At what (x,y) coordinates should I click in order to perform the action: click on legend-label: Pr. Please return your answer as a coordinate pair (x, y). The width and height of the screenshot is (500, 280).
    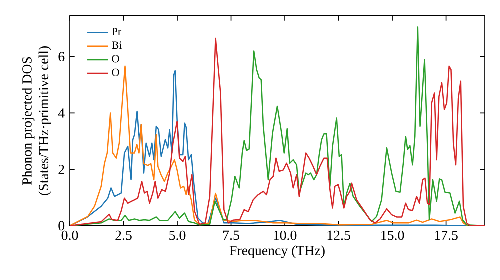
    Looking at the image, I should click on (117, 32).